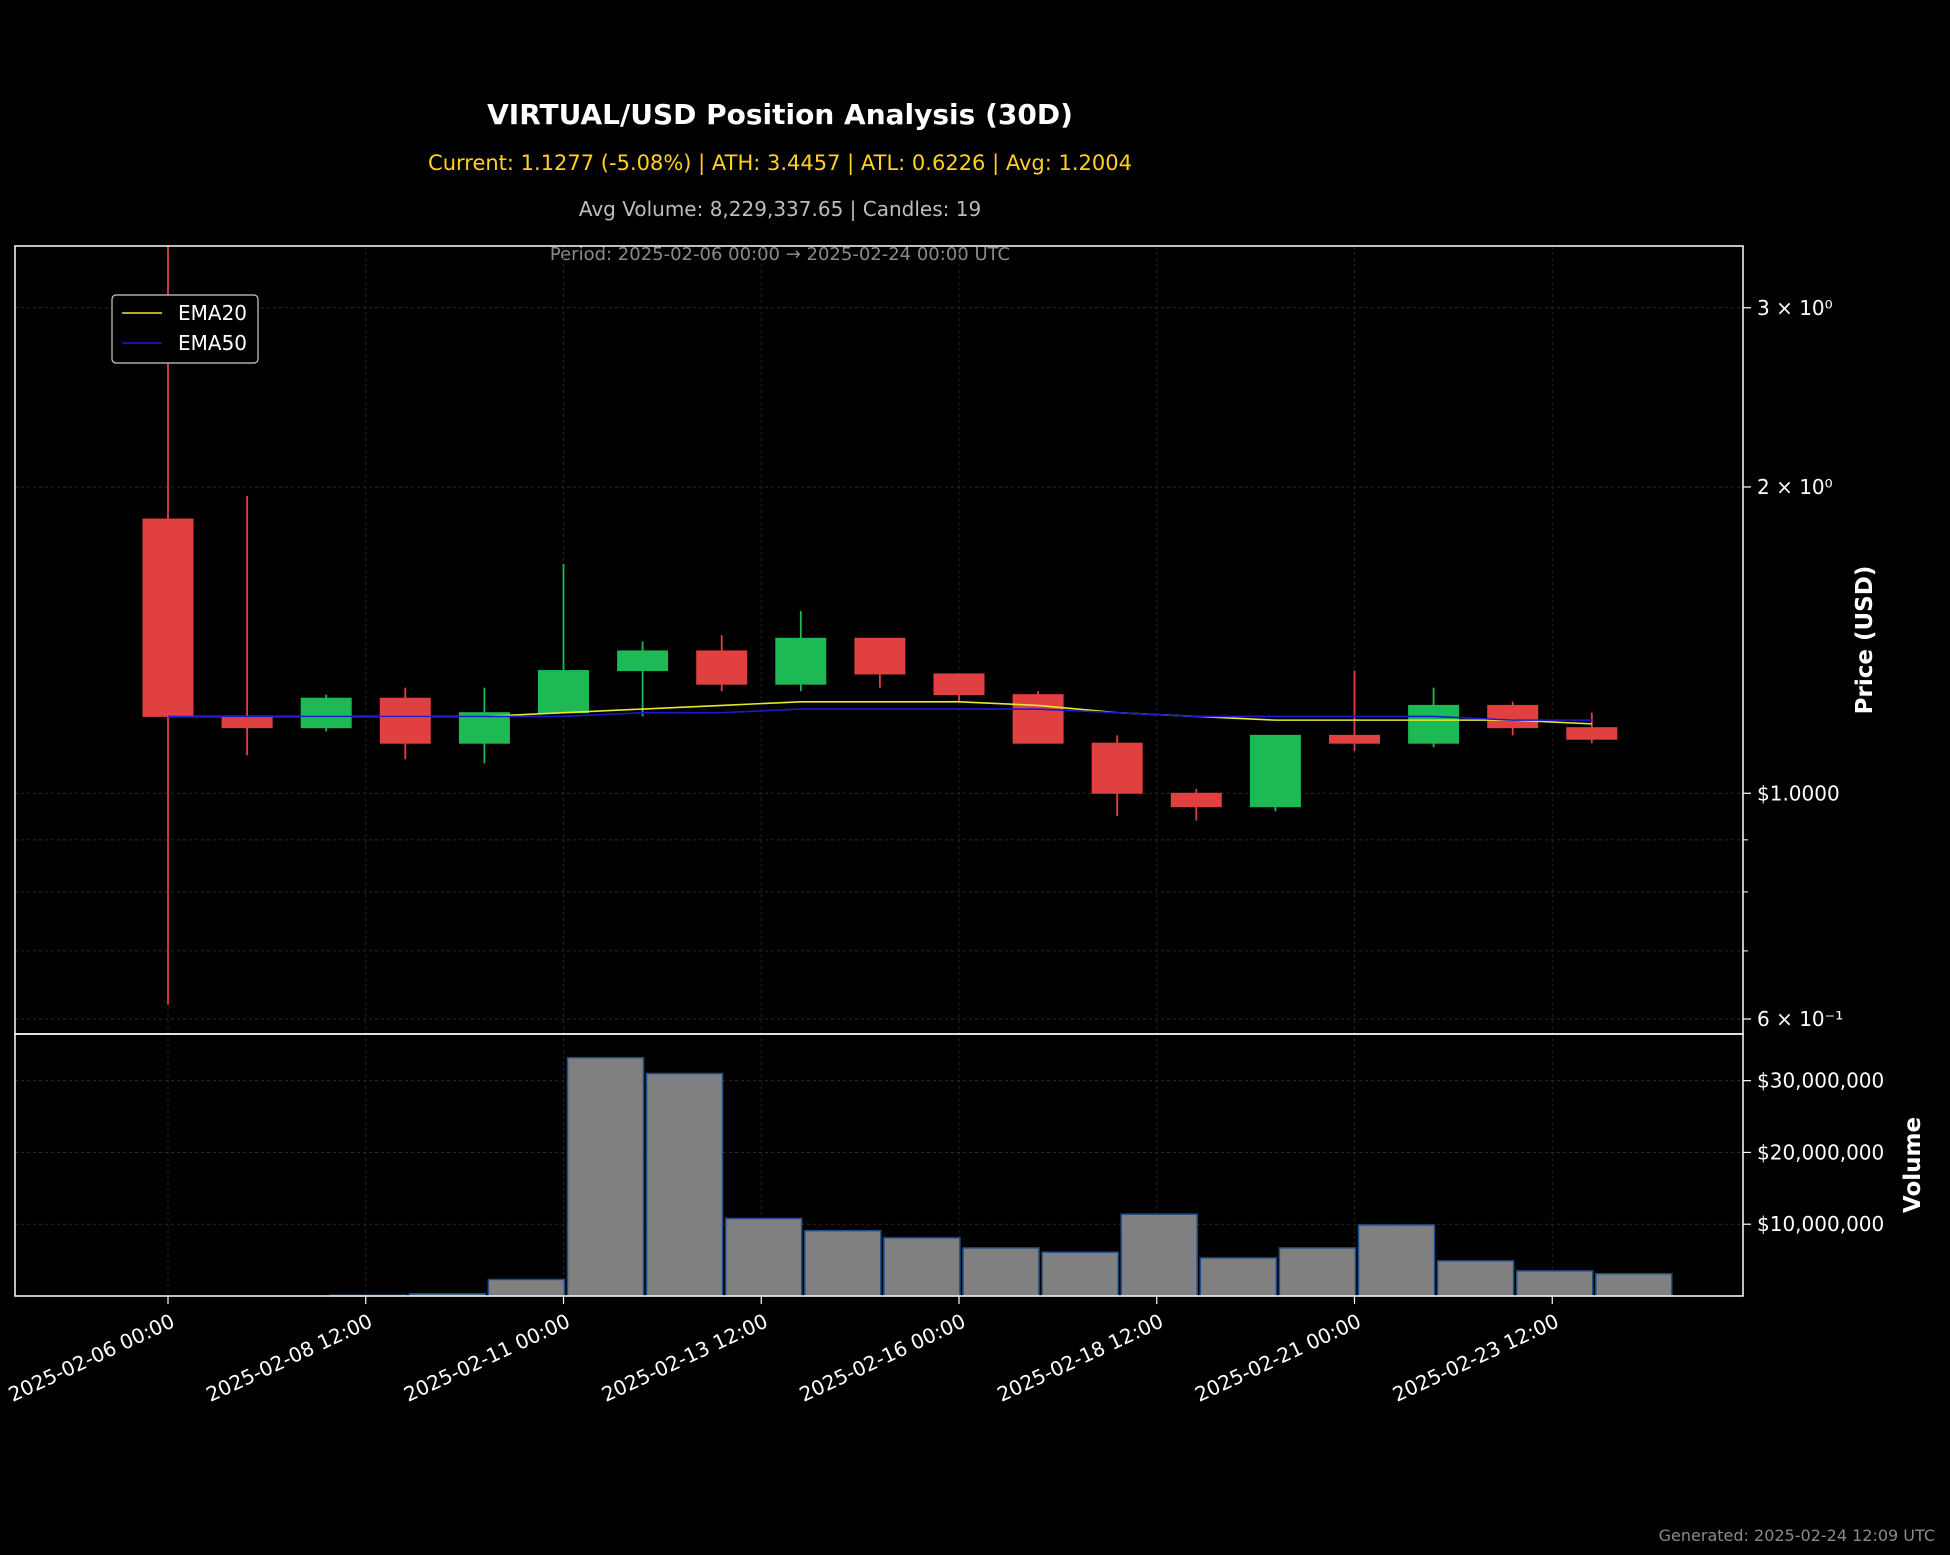  What do you see at coordinates (1820, 1152) in the screenshot?
I see `volume-tick-label: $20,000,000` at bounding box center [1820, 1152].